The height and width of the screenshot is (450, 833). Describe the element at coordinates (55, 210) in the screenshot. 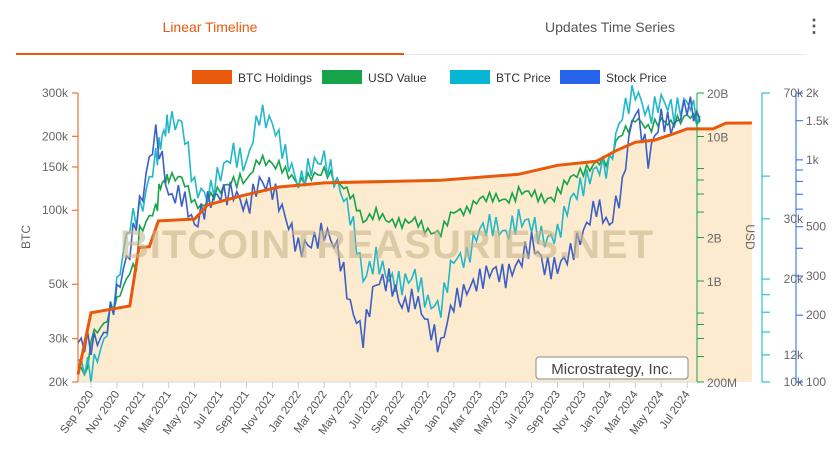

I see `btc-tick-label: 100k` at that location.